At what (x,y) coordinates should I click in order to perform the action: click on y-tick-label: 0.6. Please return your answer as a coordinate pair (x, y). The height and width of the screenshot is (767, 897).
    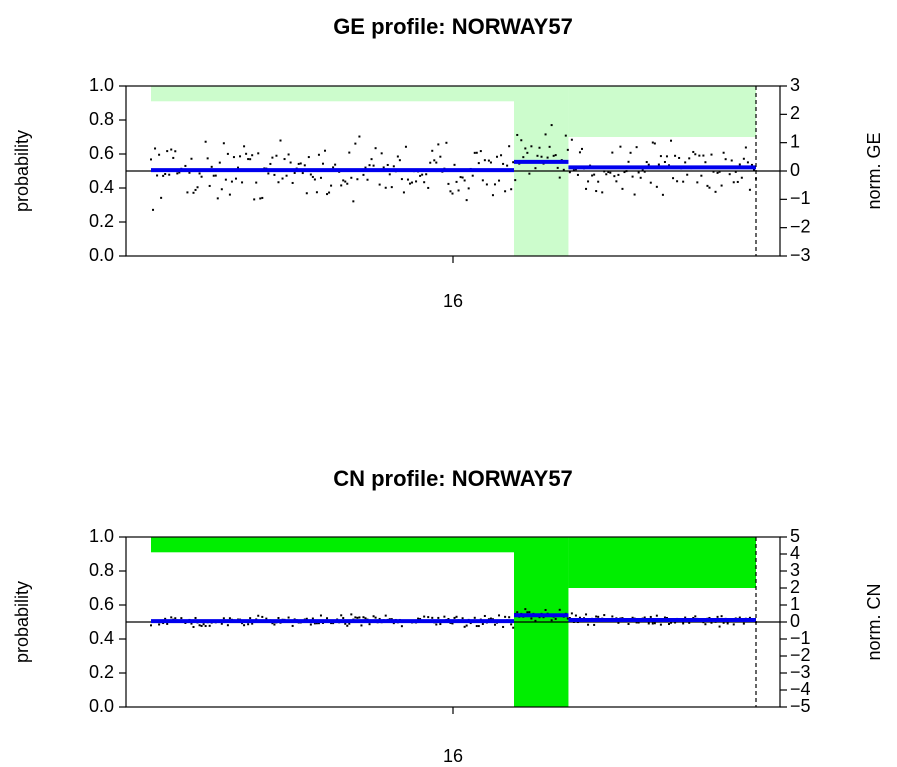
    Looking at the image, I should click on (101, 604).